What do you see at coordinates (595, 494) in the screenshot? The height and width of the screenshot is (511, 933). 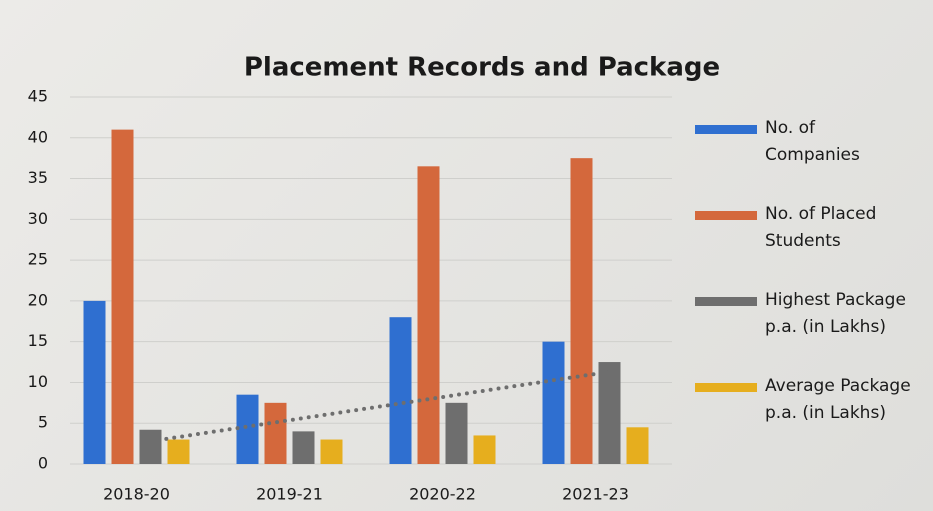 I see `x-tick-label: 2021-23` at bounding box center [595, 494].